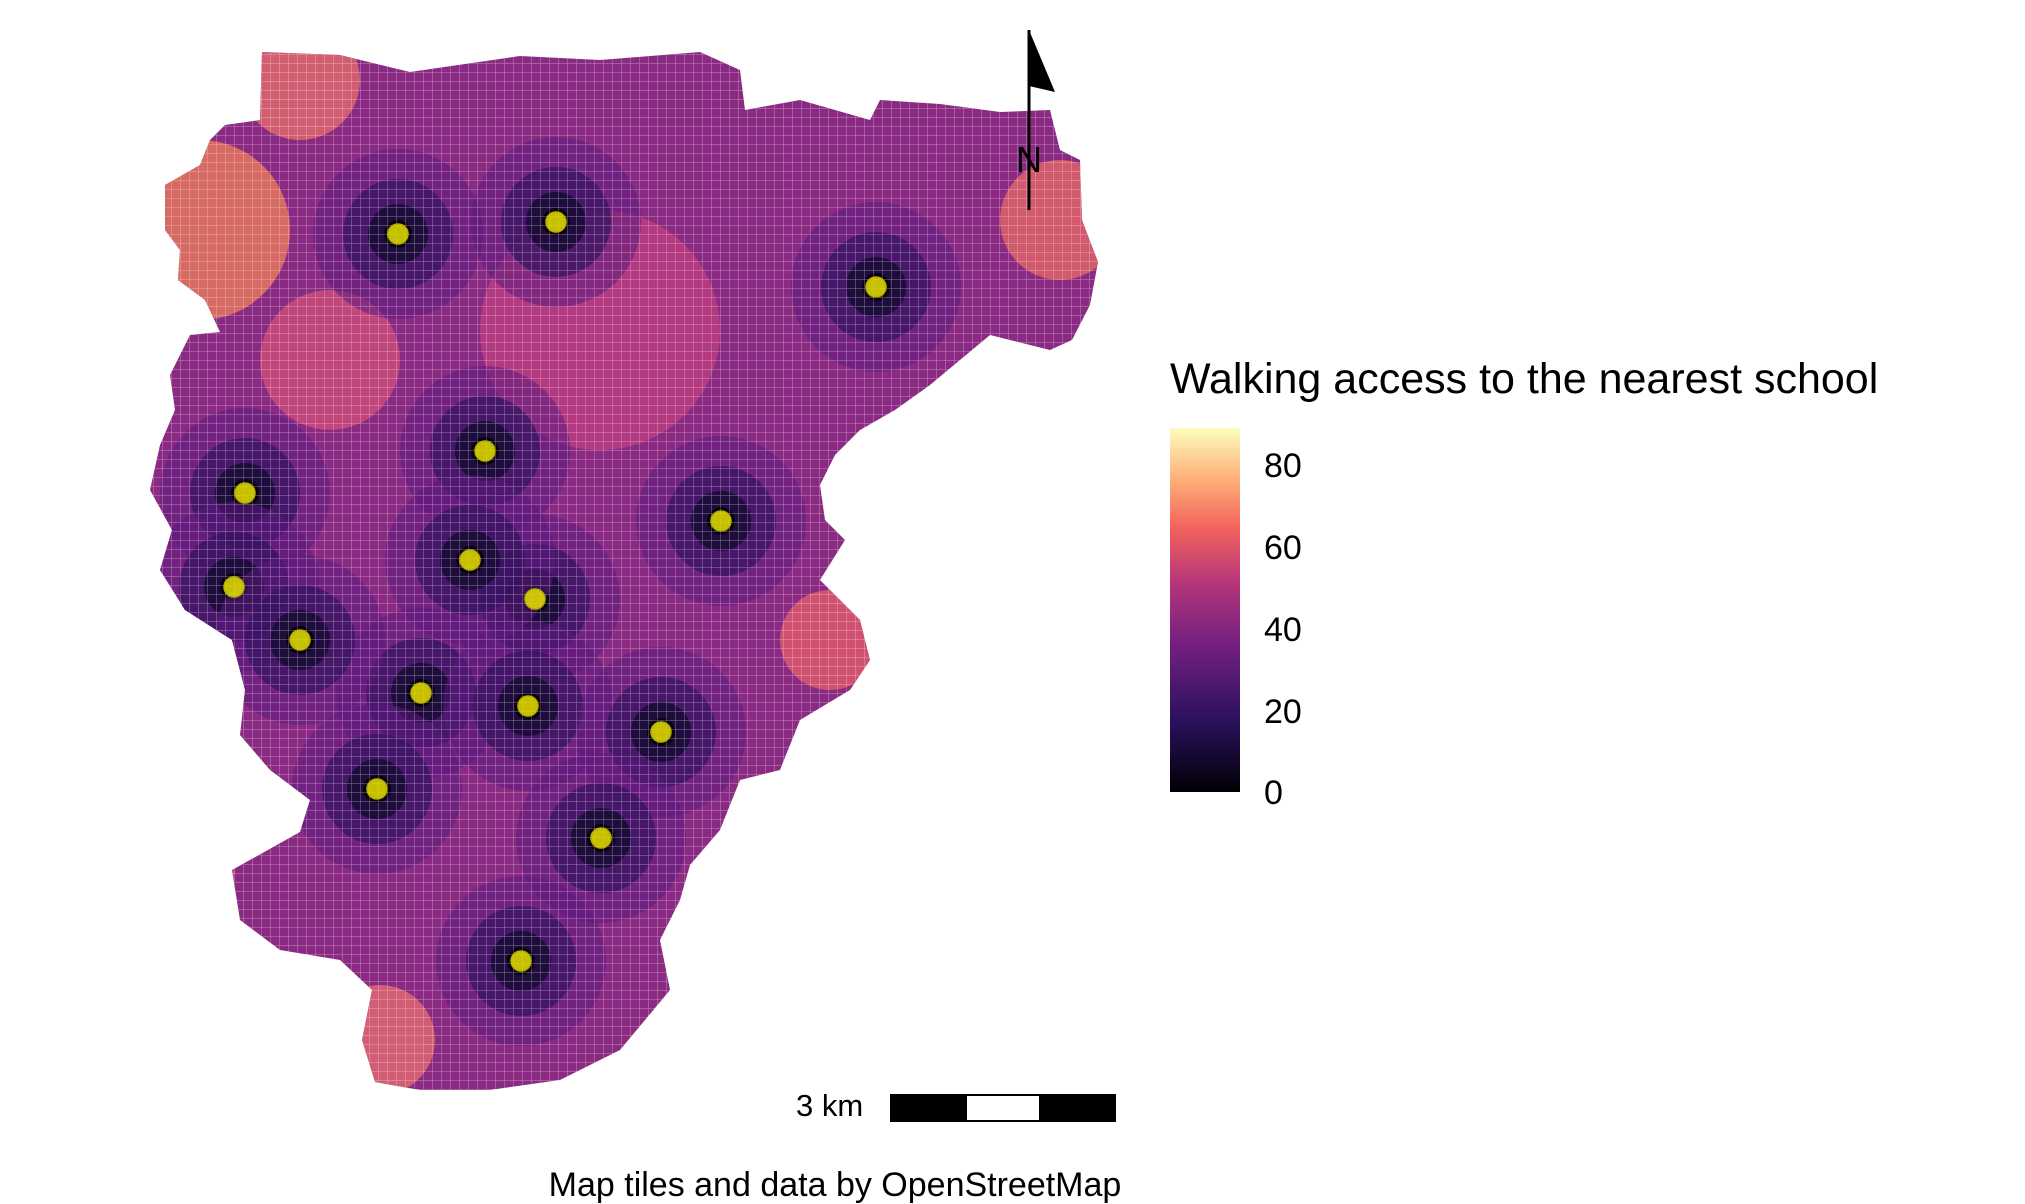 This screenshot has width=2025, height=1204. Describe the element at coordinates (1273, 793) in the screenshot. I see `legend-label-0: 0` at that location.